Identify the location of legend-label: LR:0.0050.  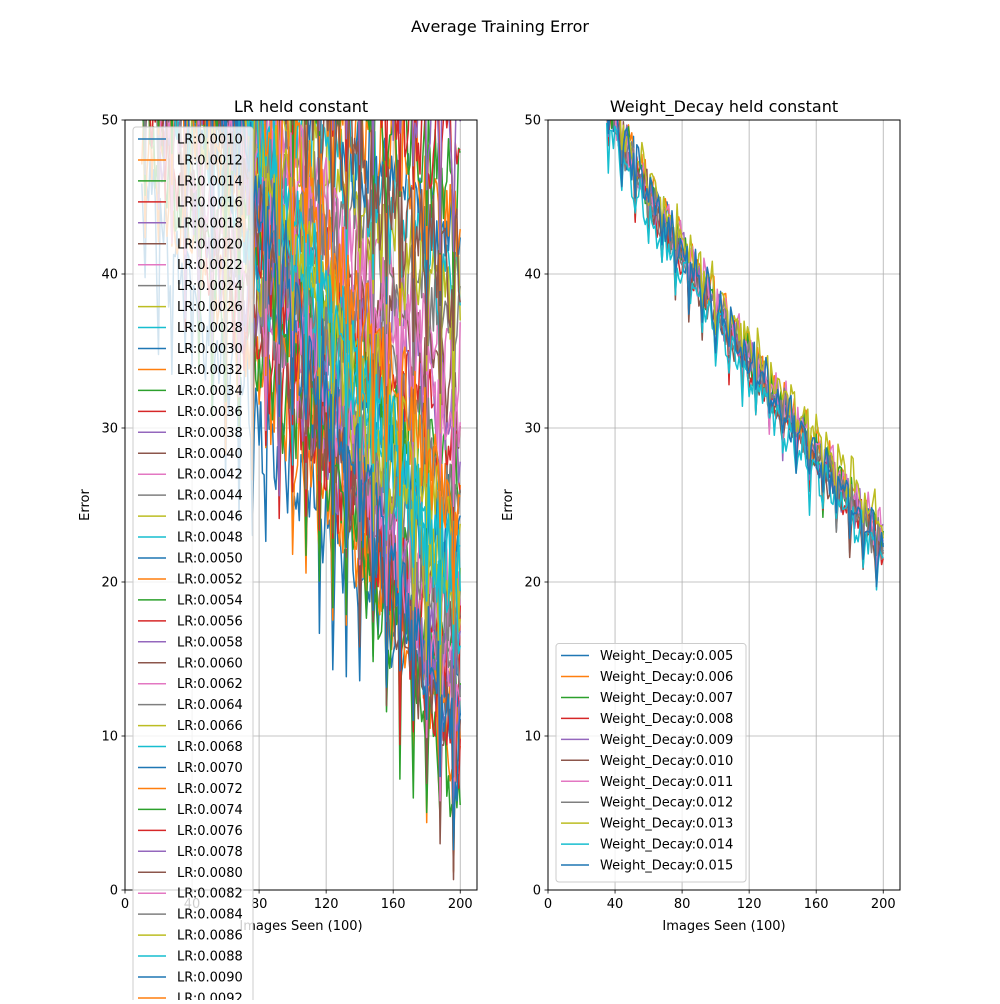
(210, 559).